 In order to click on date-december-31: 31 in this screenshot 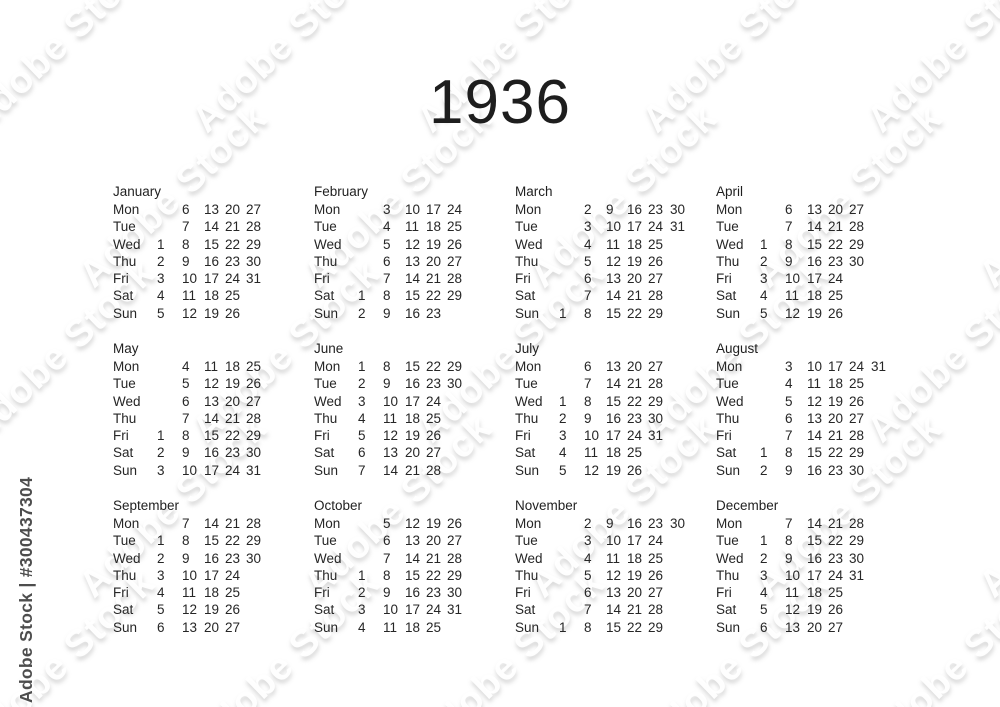, I will do `click(857, 575)`.